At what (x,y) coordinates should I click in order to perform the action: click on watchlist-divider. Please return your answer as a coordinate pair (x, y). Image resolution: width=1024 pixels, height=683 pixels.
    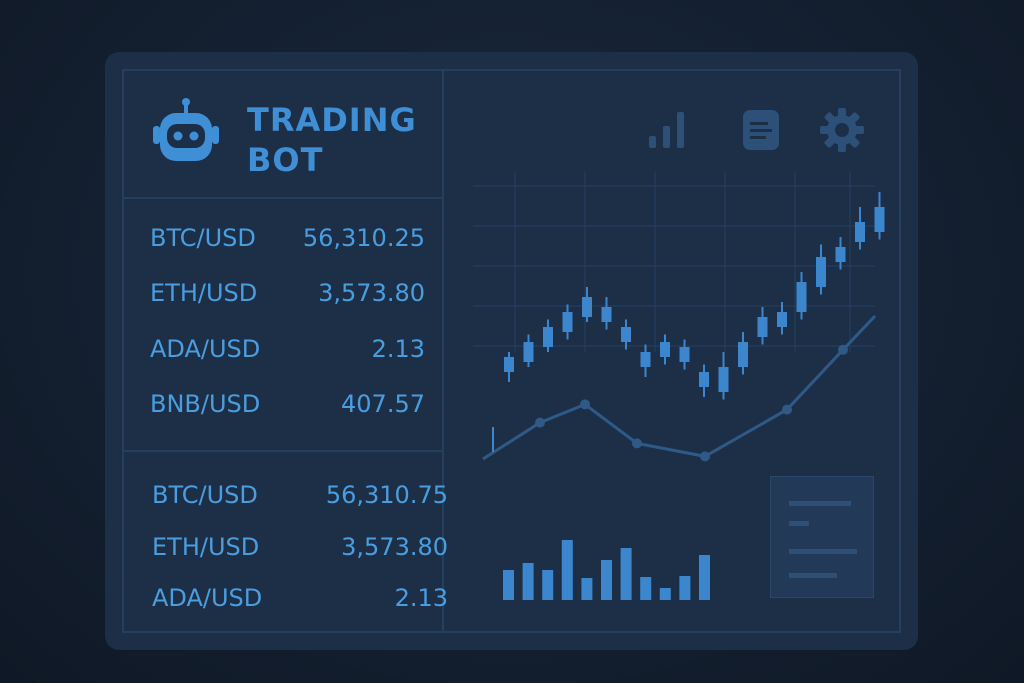
    Looking at the image, I should click on (282, 451).